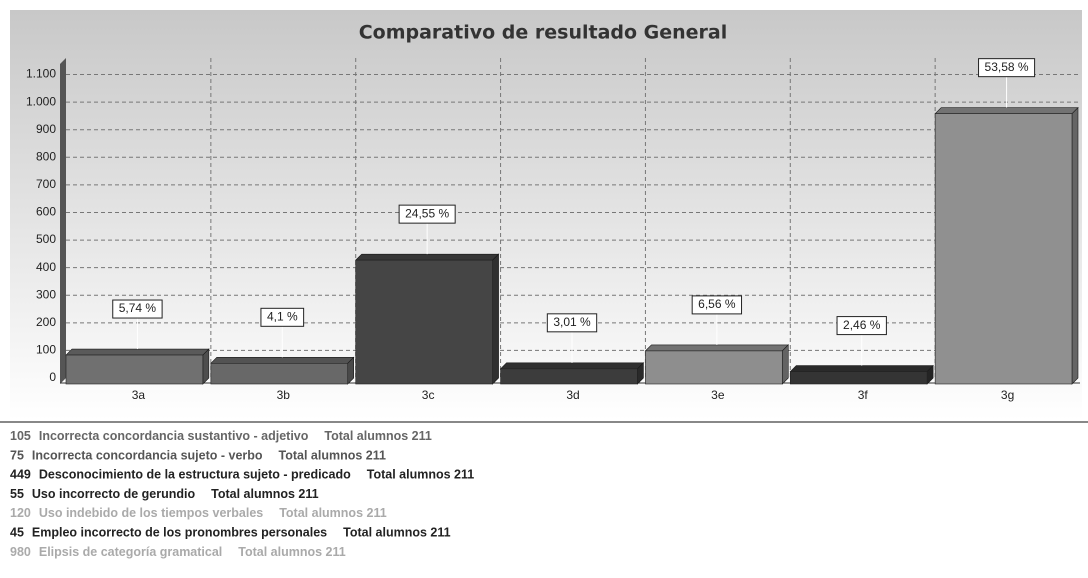  Describe the element at coordinates (52, 377) in the screenshot. I see `y-tick-label: 0` at that location.